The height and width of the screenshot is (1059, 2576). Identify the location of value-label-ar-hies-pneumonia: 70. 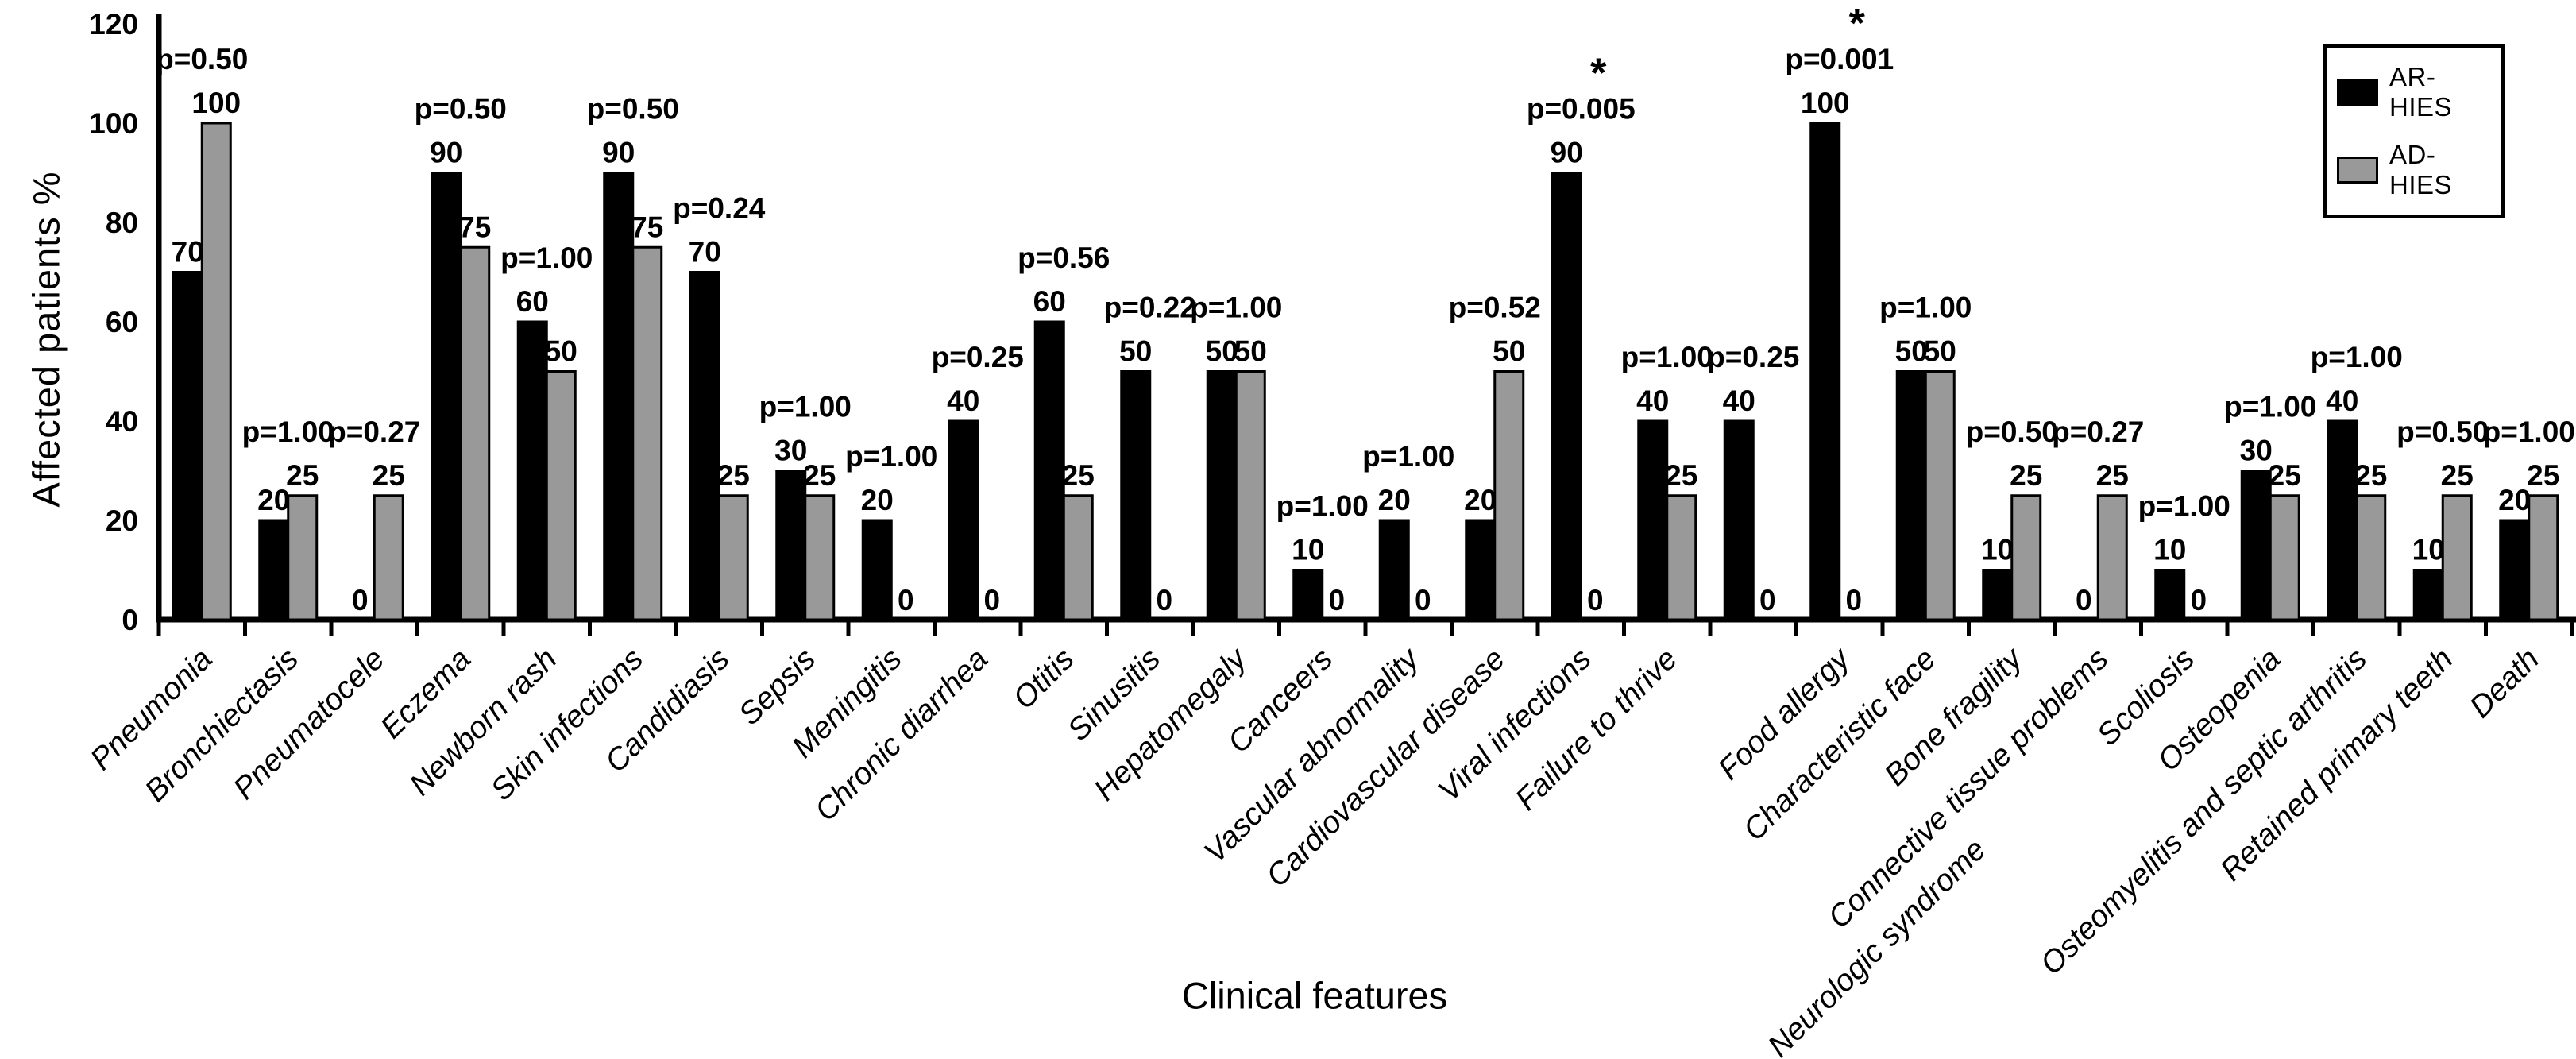
(188, 252).